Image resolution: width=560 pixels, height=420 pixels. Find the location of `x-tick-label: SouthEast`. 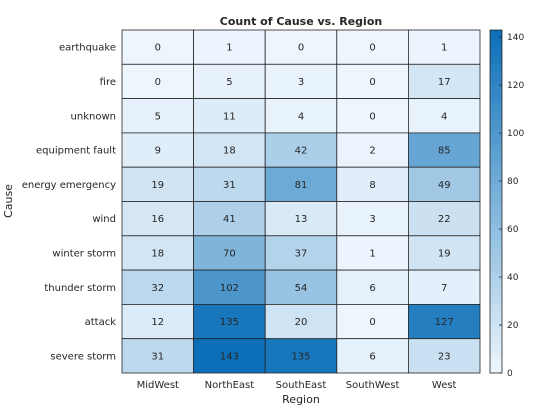

x-tick-label: SouthEast is located at coordinates (301, 385).